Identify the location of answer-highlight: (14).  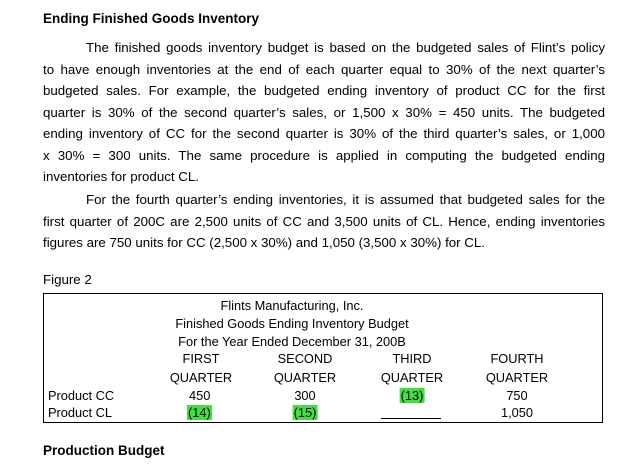
(199, 412).